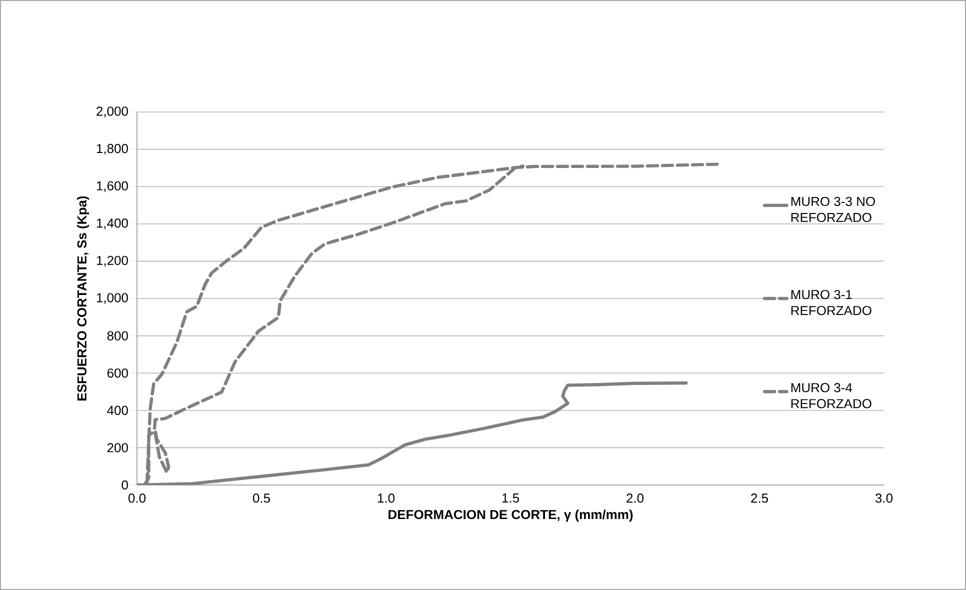  What do you see at coordinates (831, 303) in the screenshot?
I see `legend-label: MURO 3-1 REFORZADO` at bounding box center [831, 303].